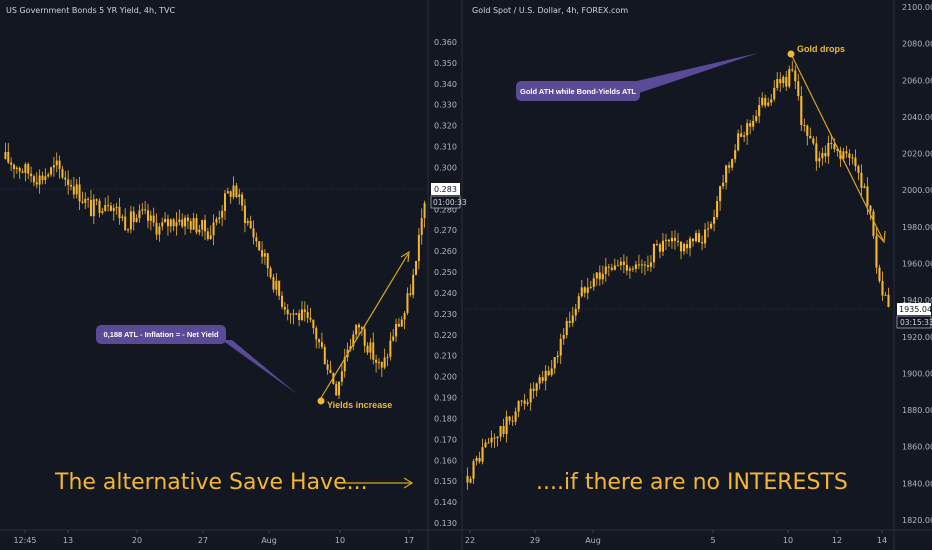  I want to click on y-tick-label: 1820.00, so click(917, 520).